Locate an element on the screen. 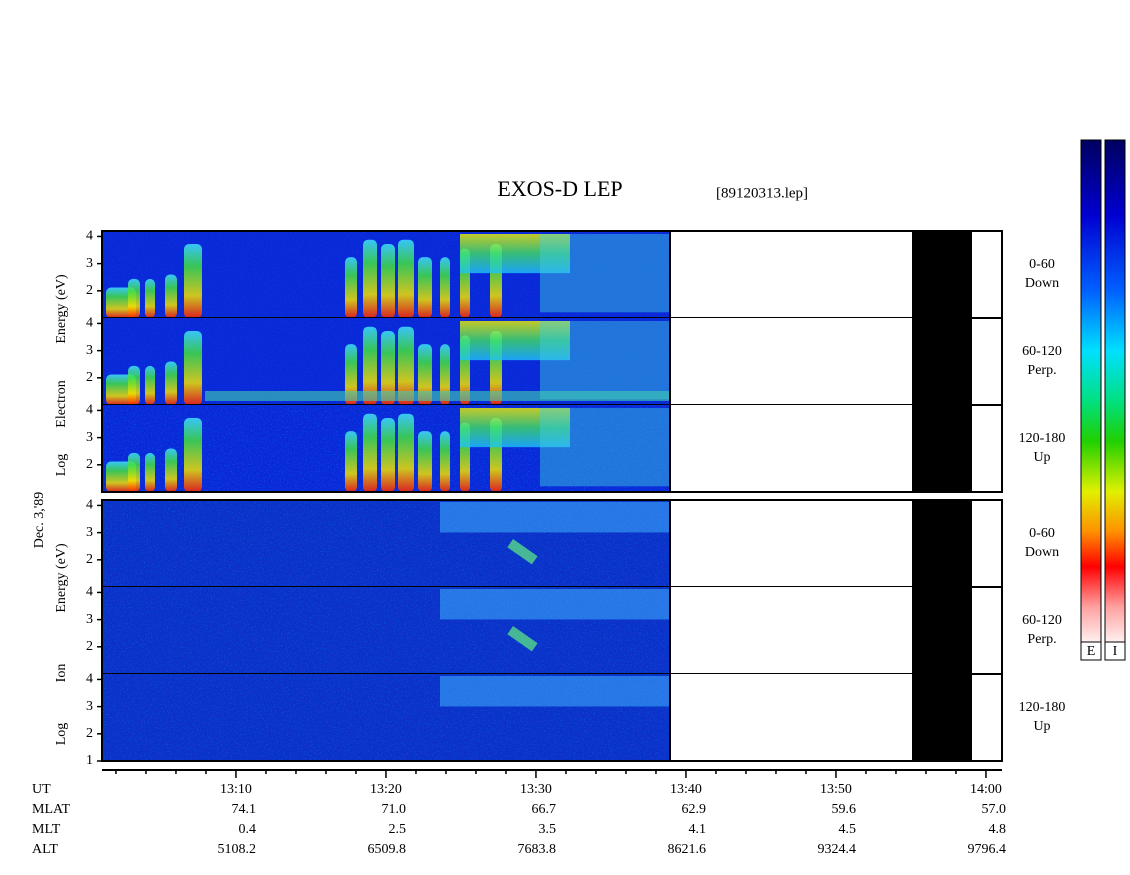 The height and width of the screenshot is (875, 1130). x-tick-label: 13:20 is located at coordinates (386, 789).